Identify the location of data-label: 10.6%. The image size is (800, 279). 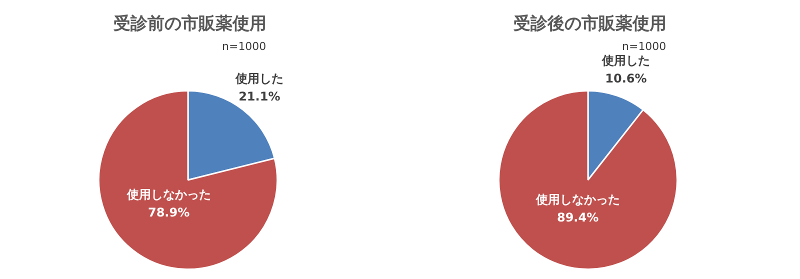
(626, 78).